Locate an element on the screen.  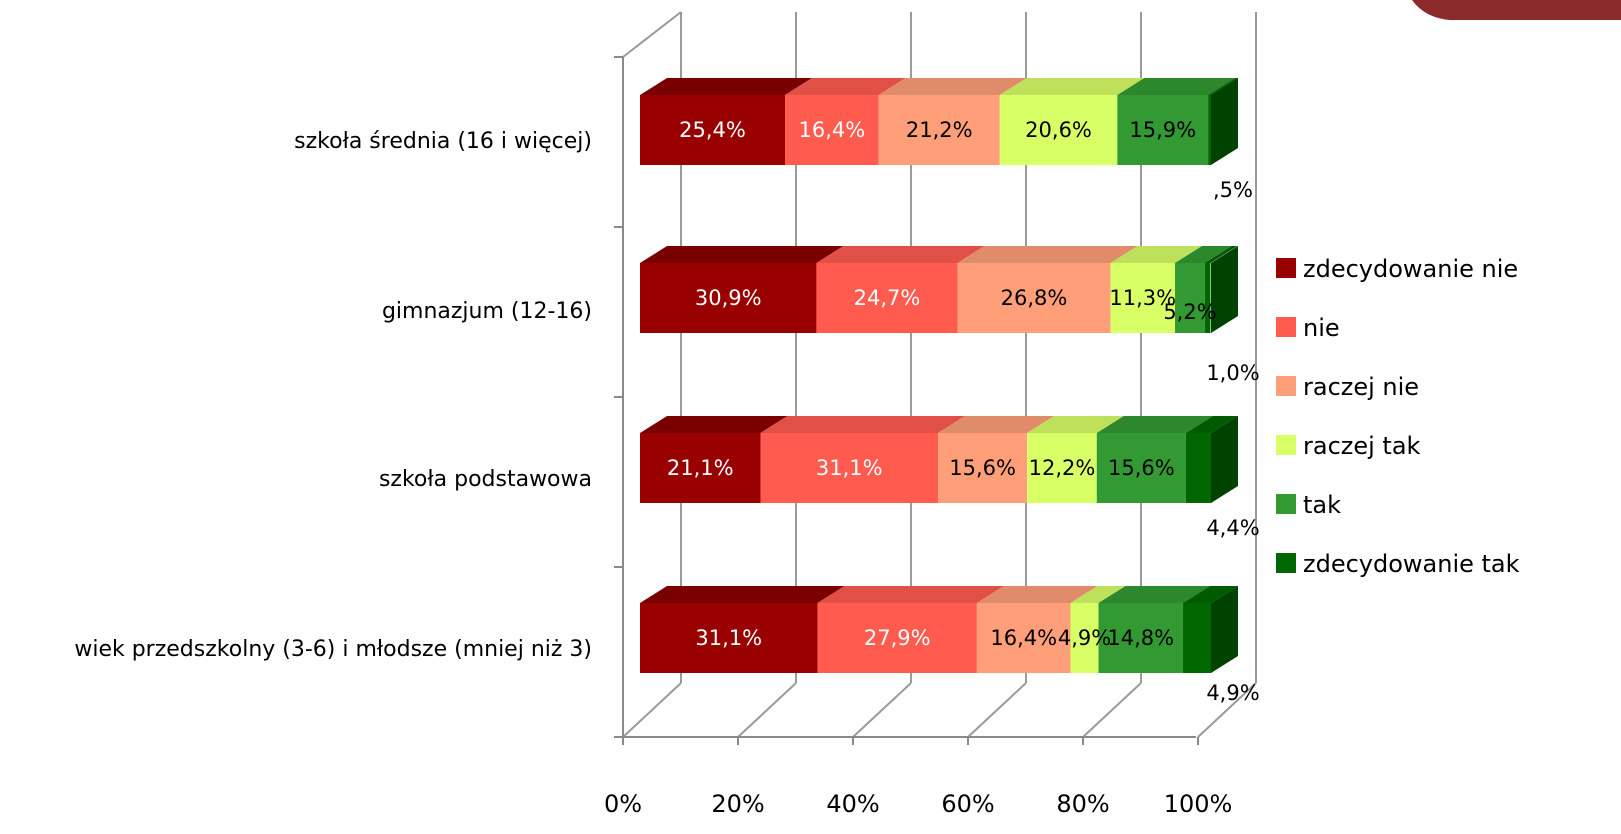
legend-label: zdecydowanie tak is located at coordinates (1411, 564).